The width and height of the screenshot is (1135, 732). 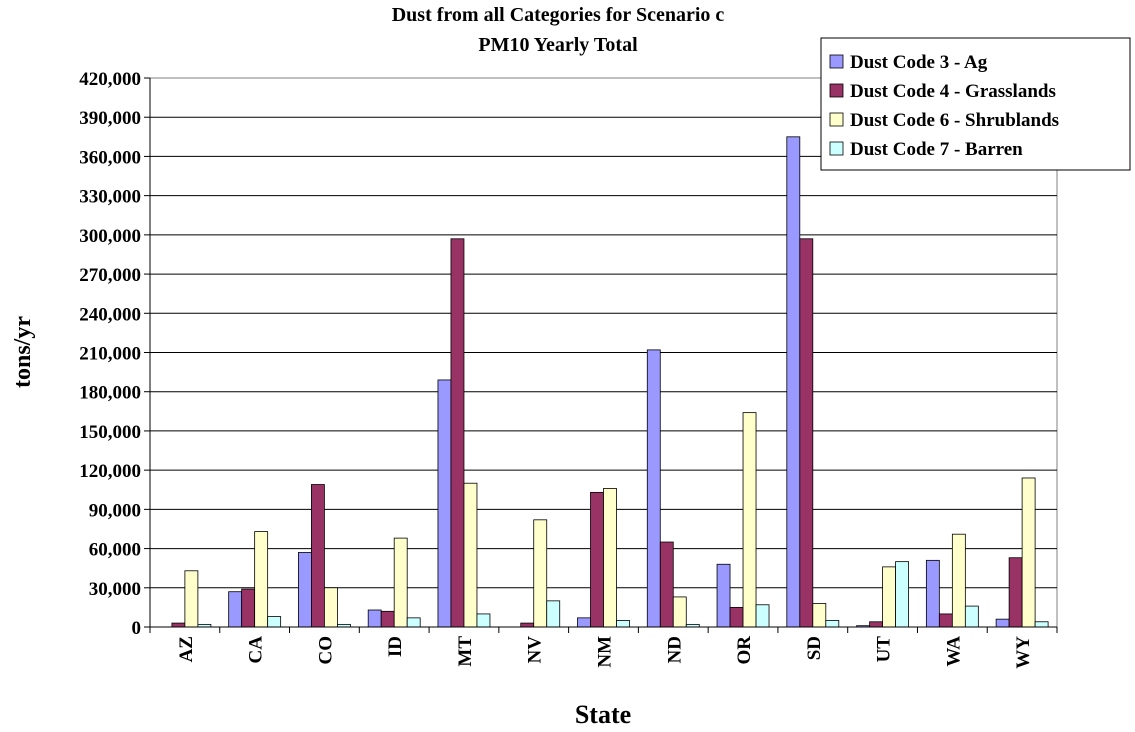 What do you see at coordinates (814, 648) in the screenshot?
I see `x-tick-label: SD` at bounding box center [814, 648].